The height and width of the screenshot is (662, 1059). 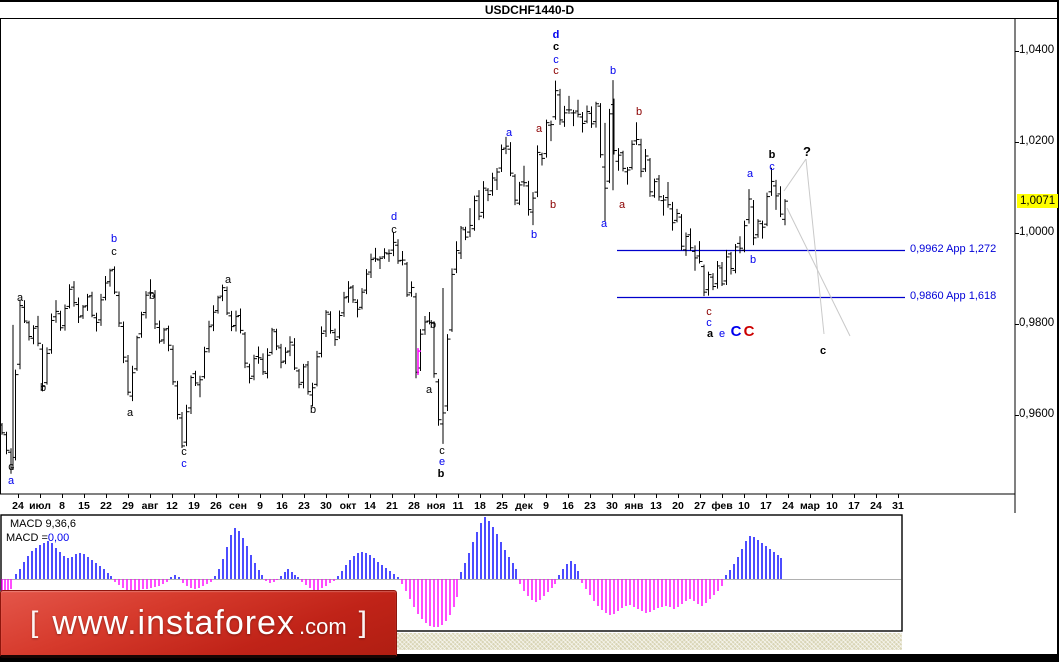 I want to click on date-tick-label: сен, so click(x=238, y=506).